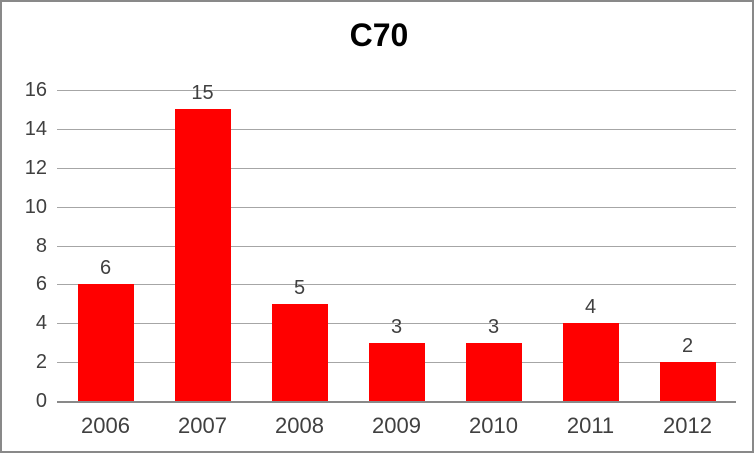 This screenshot has height=453, width=754. What do you see at coordinates (299, 425) in the screenshot?
I see `x-tick-label: 2008` at bounding box center [299, 425].